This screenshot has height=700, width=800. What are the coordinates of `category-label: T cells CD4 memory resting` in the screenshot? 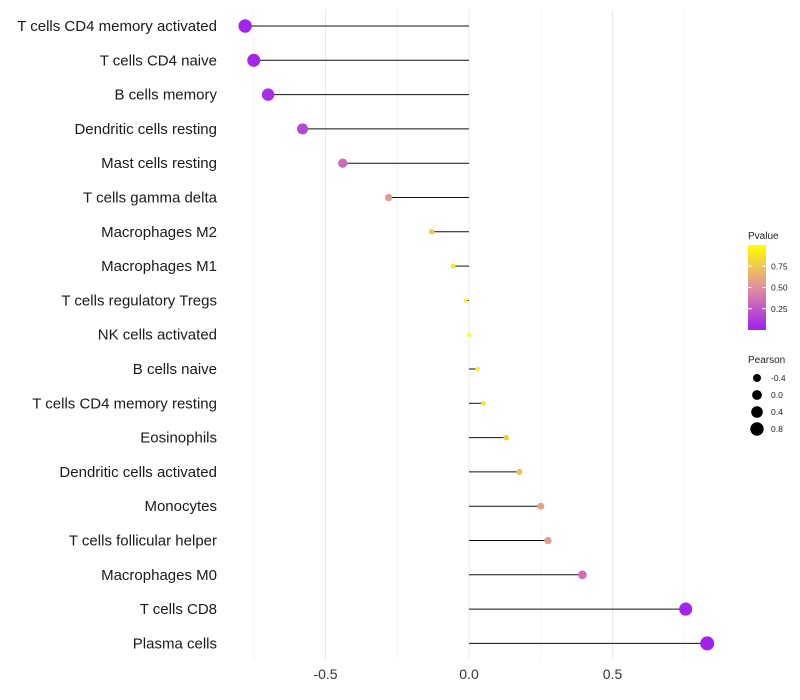 It's located at (124, 403).